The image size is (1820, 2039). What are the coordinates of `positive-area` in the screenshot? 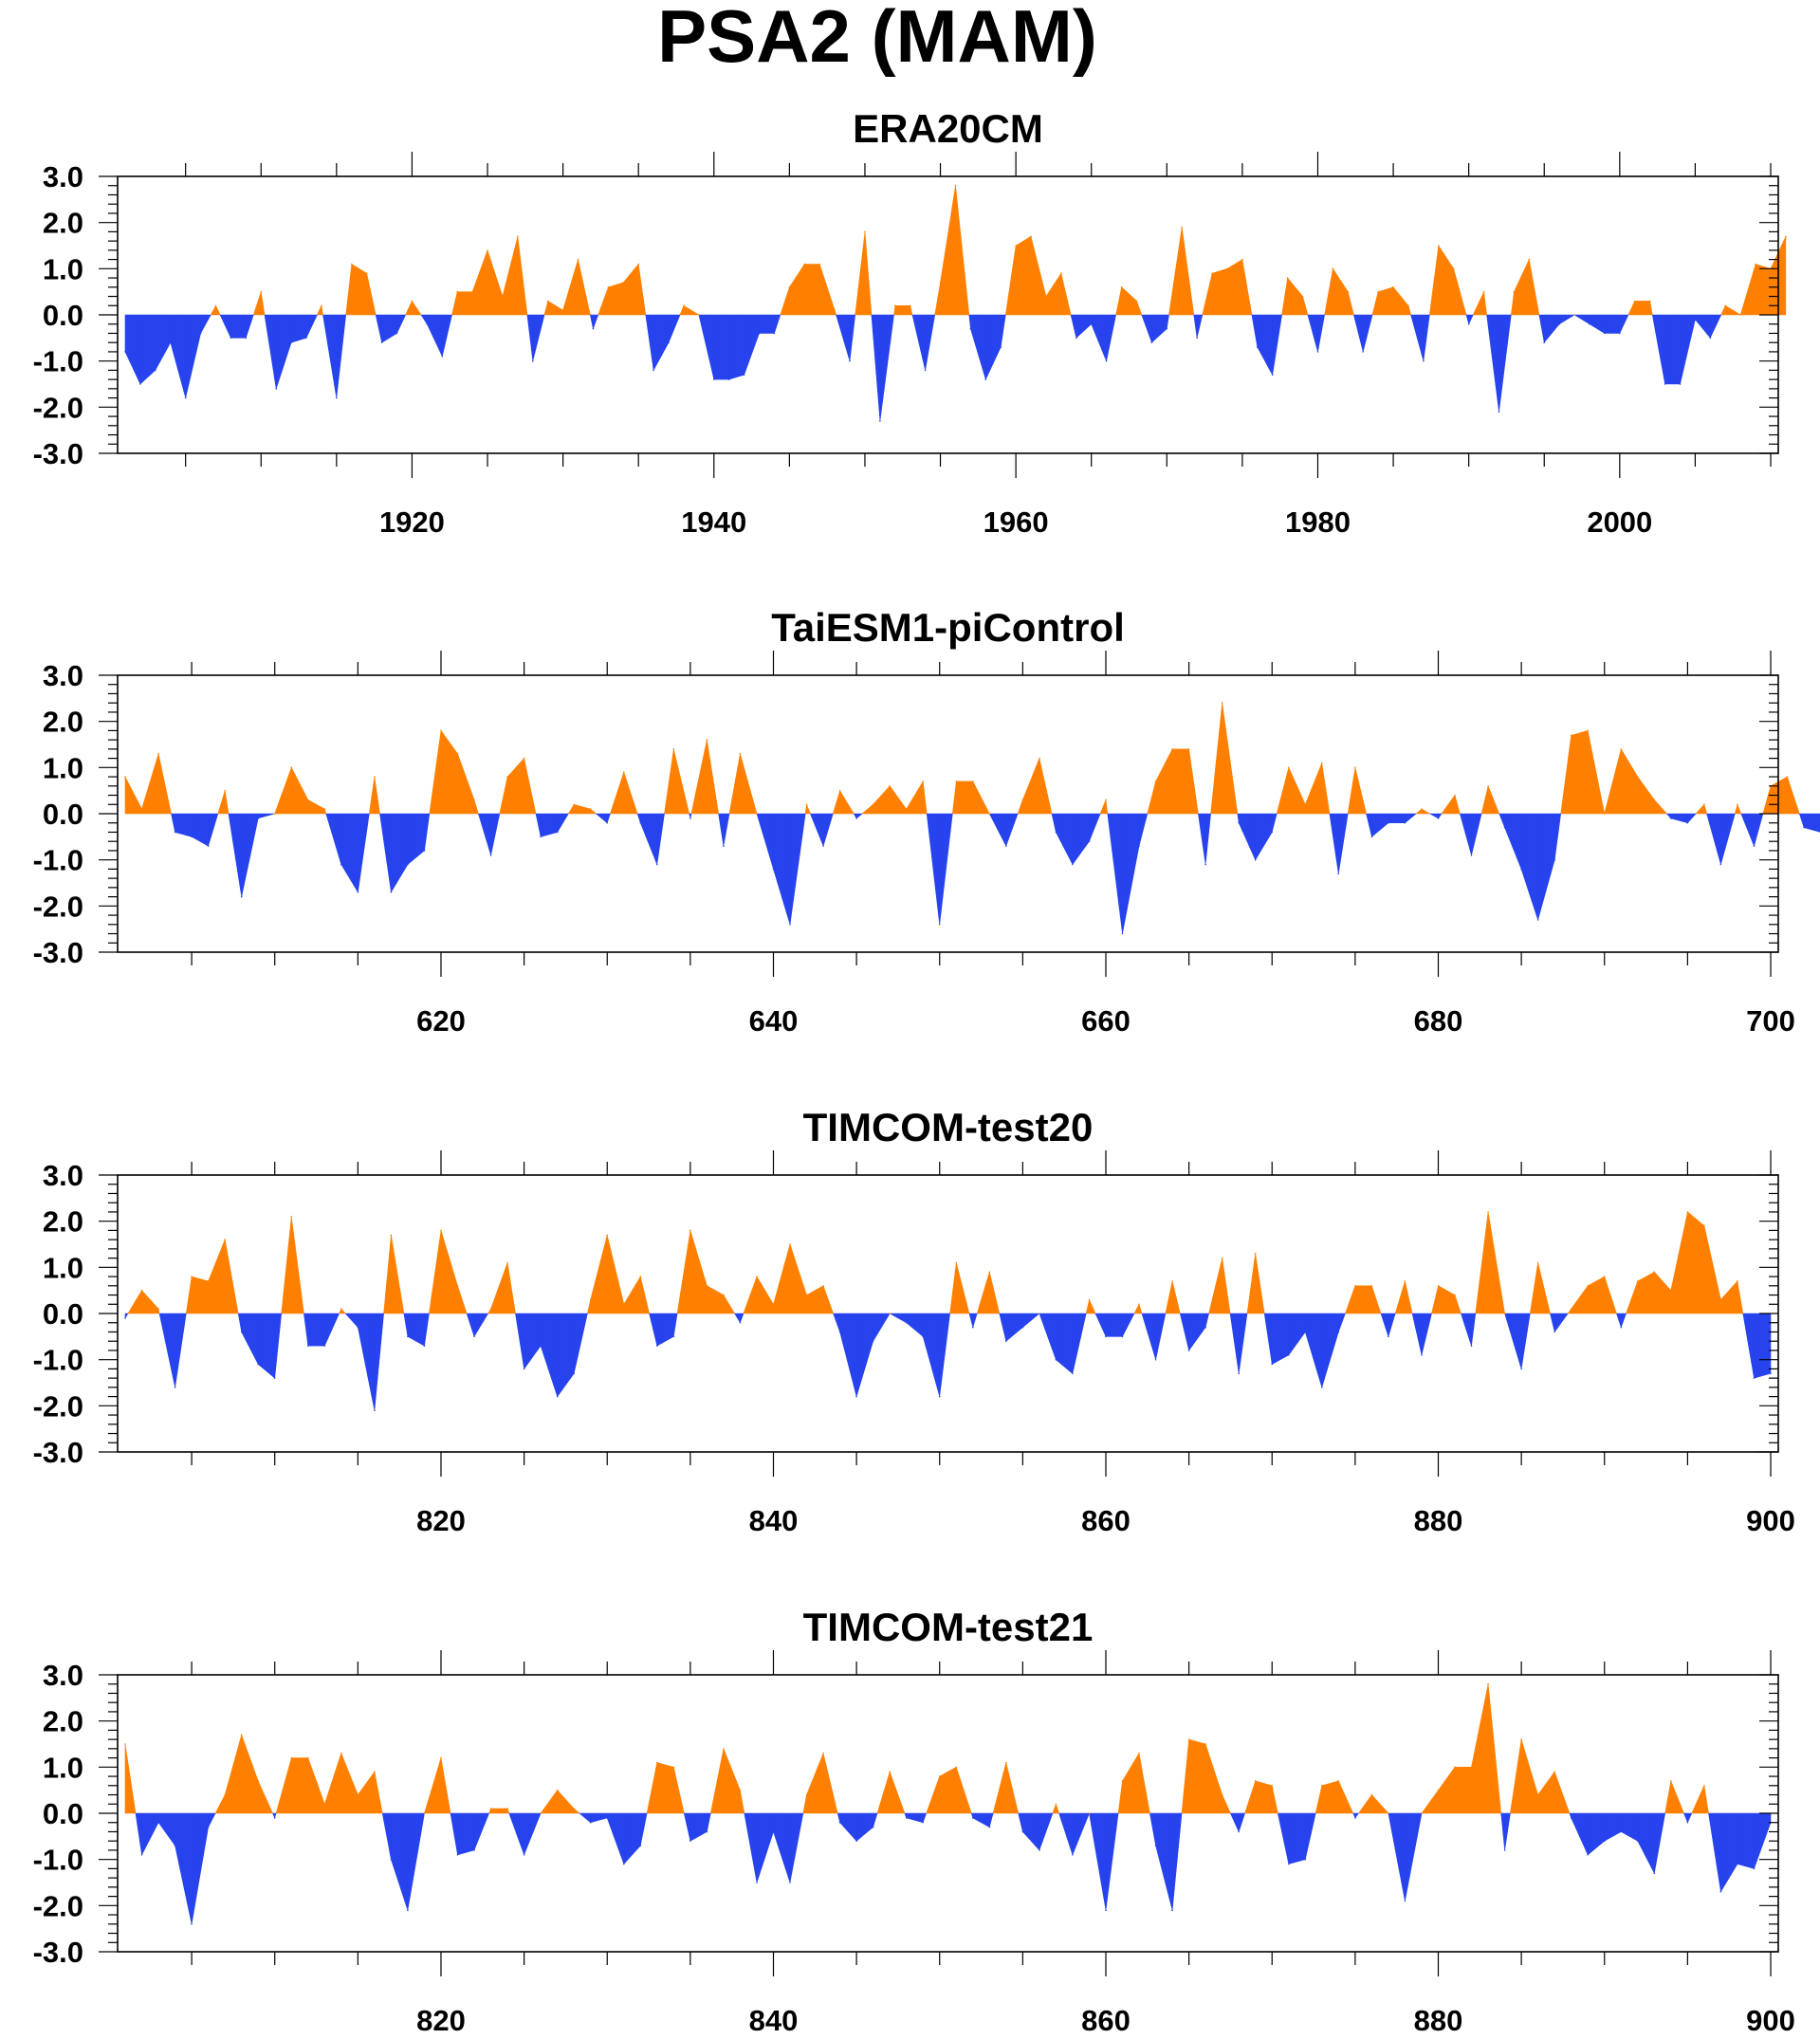 It's located at (998, 251).